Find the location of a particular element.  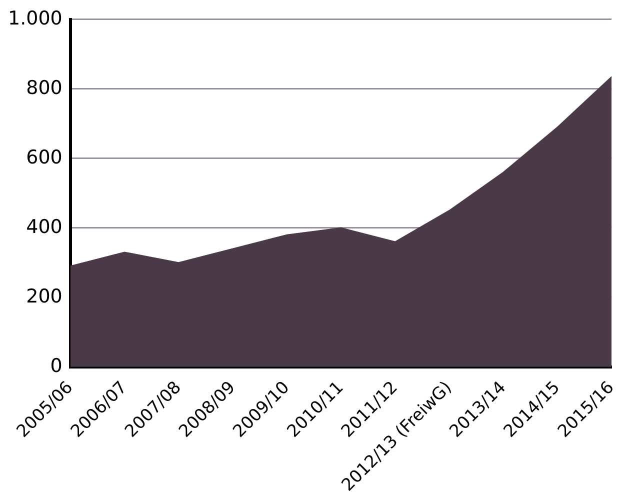

y-tick-label: 200 is located at coordinates (44, 296).